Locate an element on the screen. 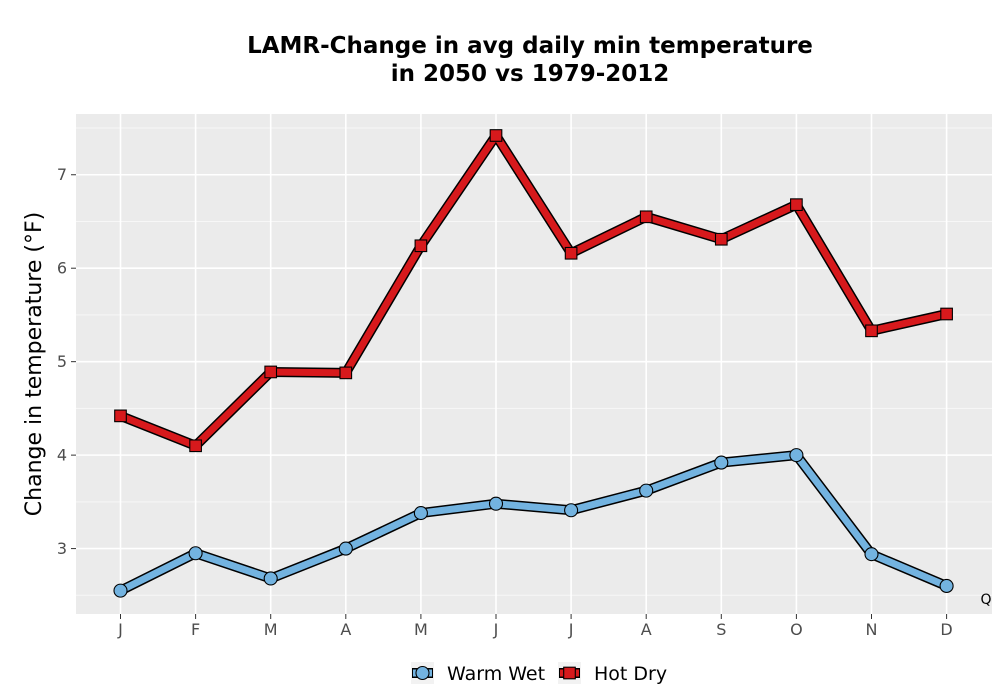  x-tick-label: S is located at coordinates (721, 629).